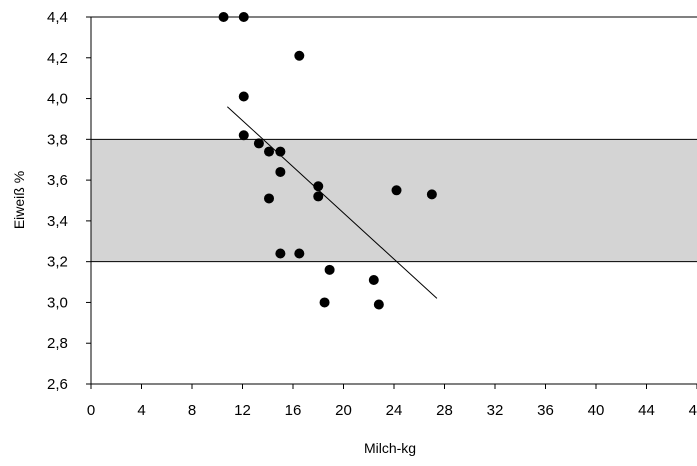  What do you see at coordinates (192, 410) in the screenshot?
I see `x-tick-label: 8` at bounding box center [192, 410].